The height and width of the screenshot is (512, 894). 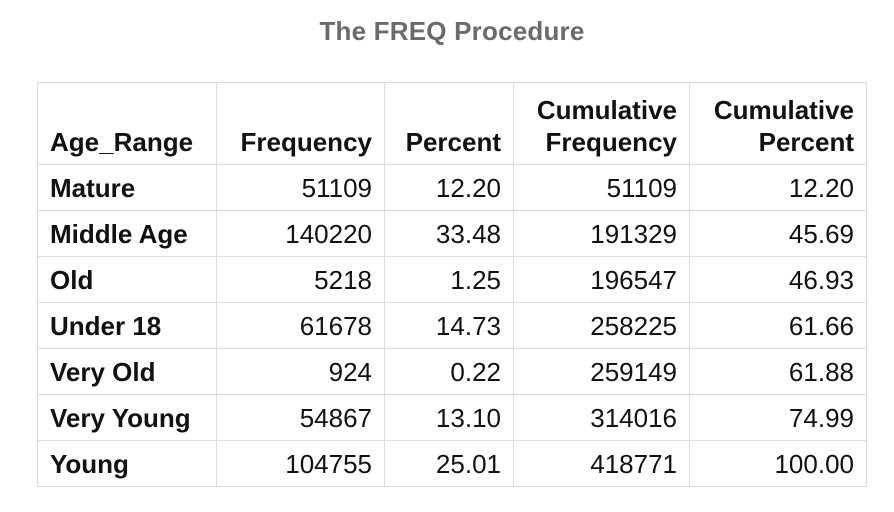 What do you see at coordinates (601, 463) in the screenshot?
I see `cell-cum-frequency: 418771` at bounding box center [601, 463].